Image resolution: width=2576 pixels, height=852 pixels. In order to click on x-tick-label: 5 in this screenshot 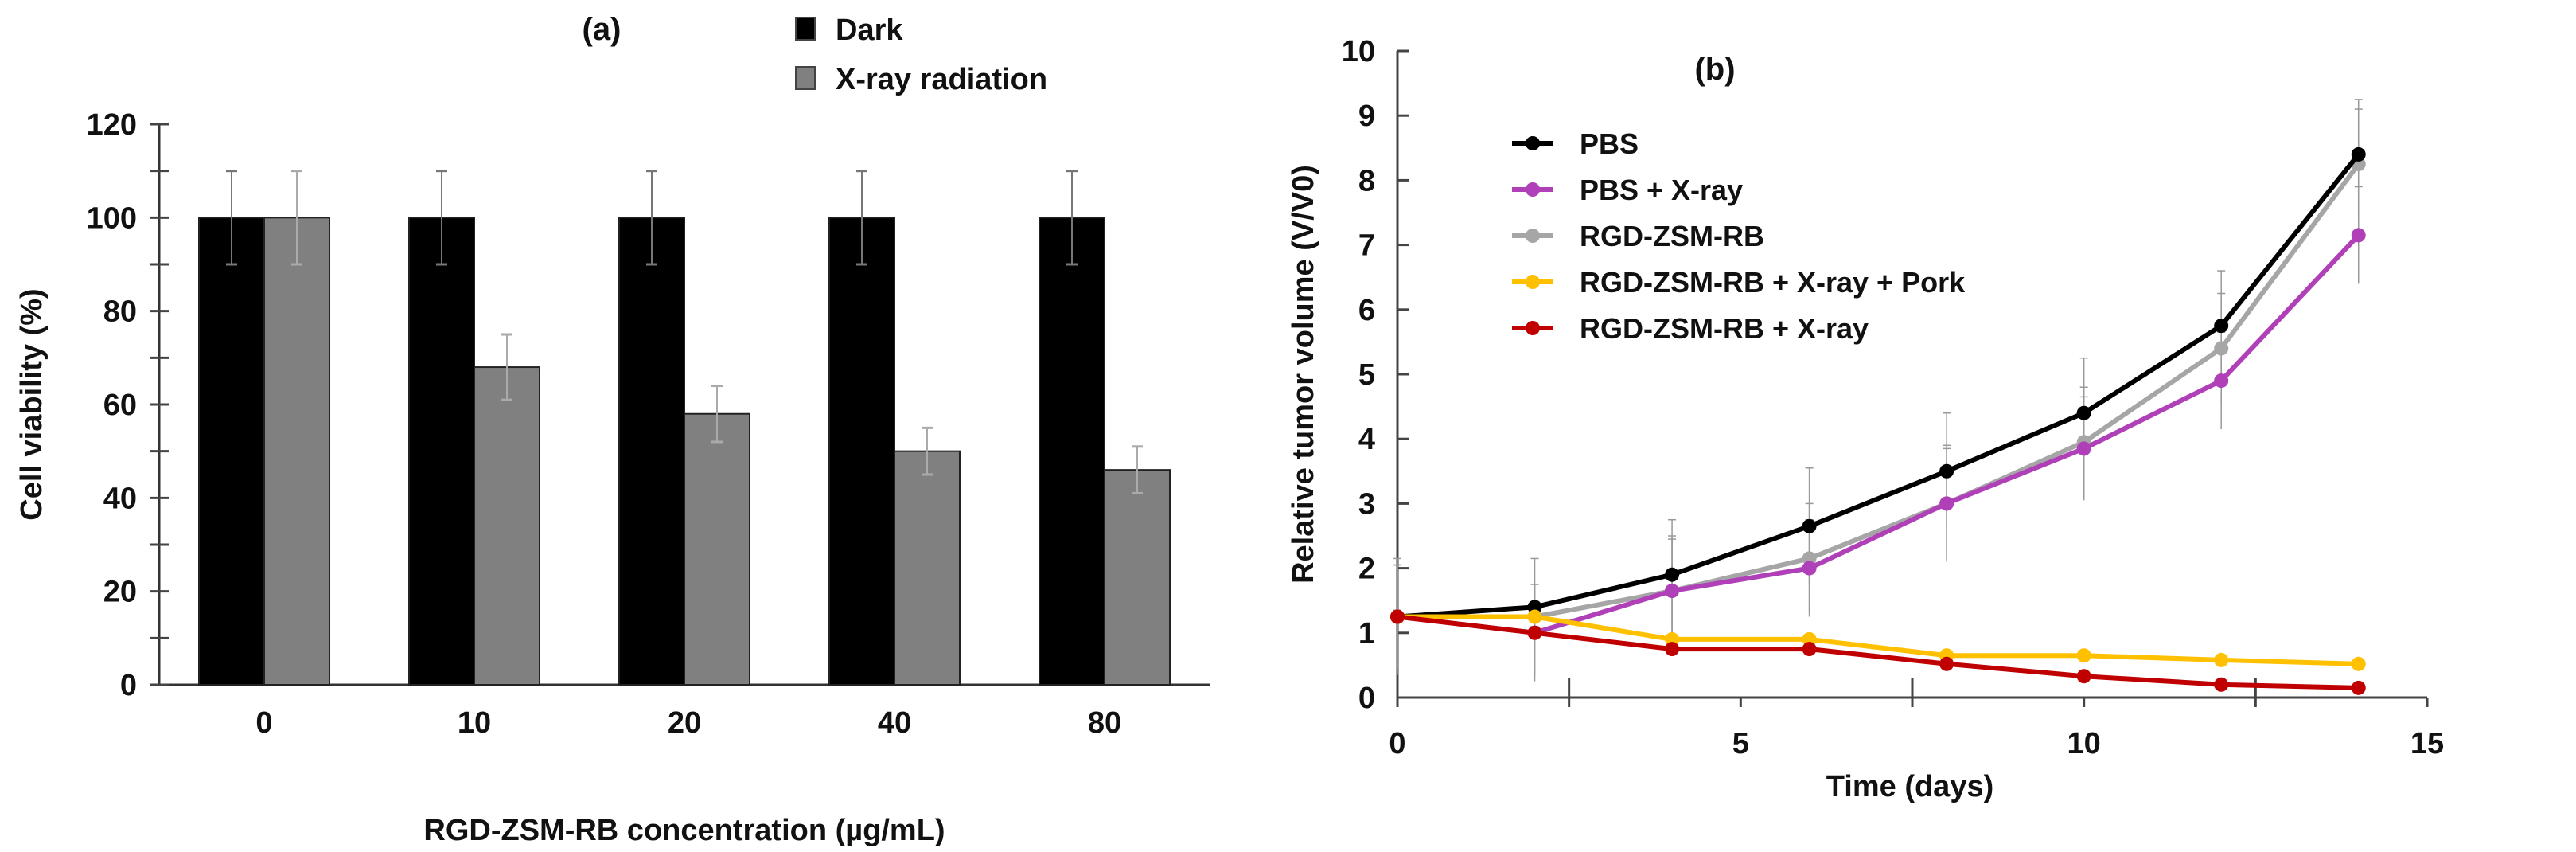, I will do `click(1740, 744)`.